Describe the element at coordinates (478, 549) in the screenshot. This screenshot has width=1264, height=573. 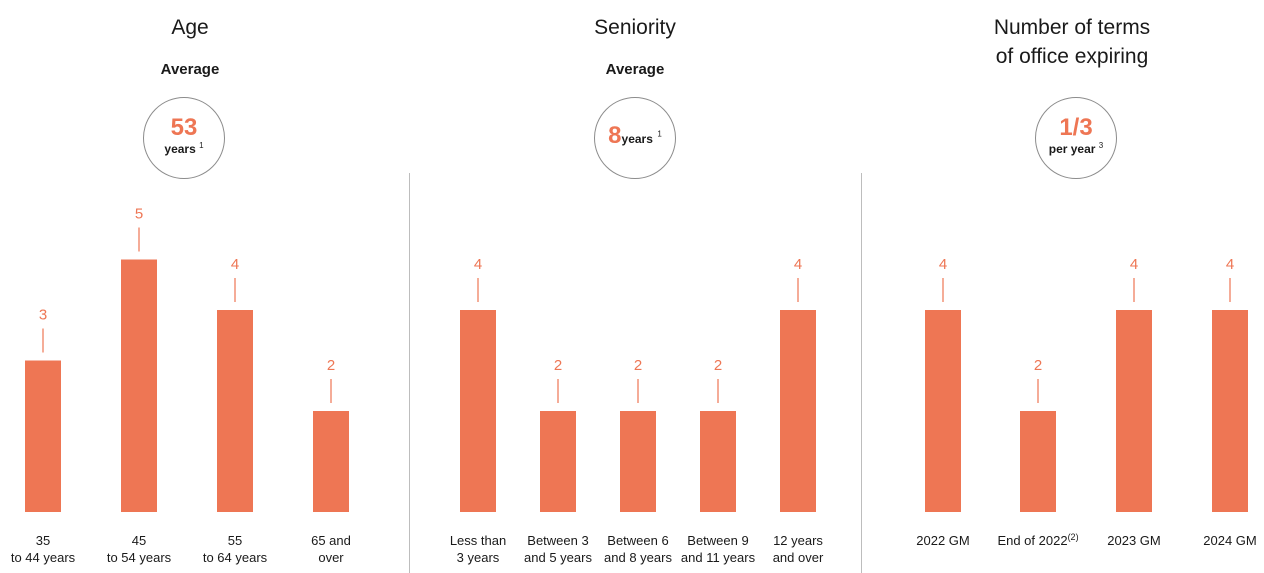
I see `category-label: Less than 3 years` at that location.